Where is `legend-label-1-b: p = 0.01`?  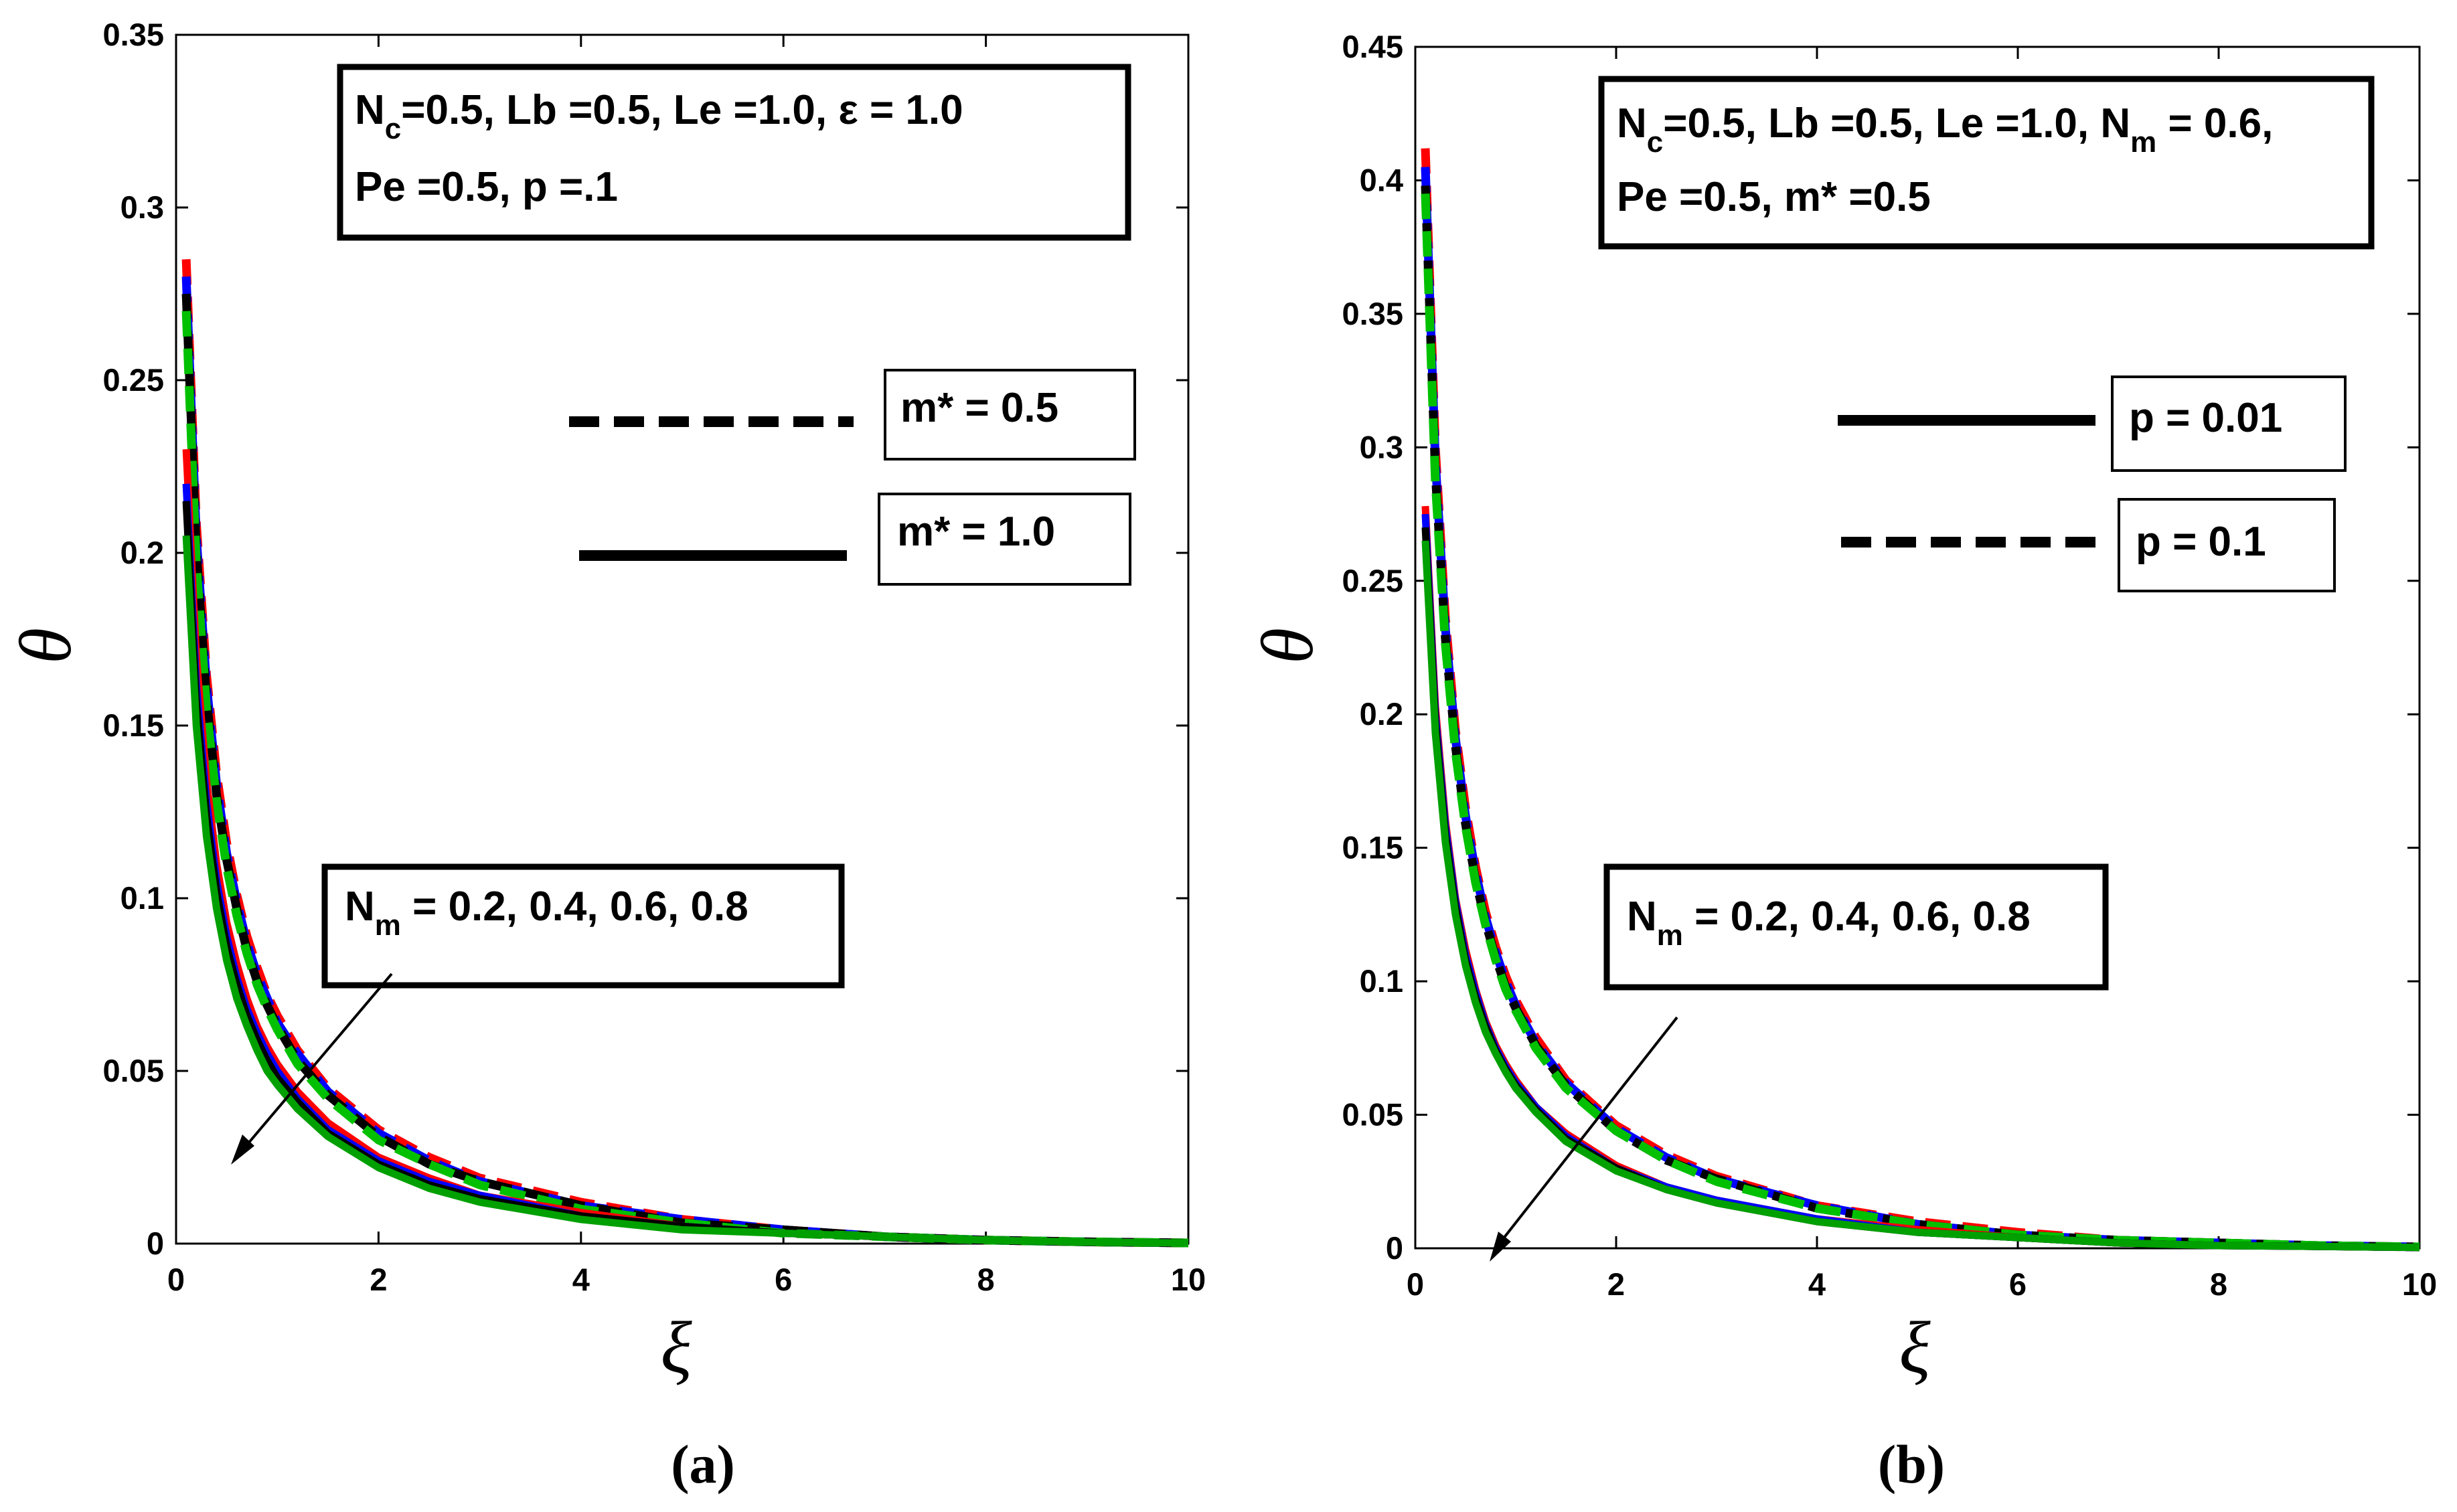
legend-label-1-b: p = 0.01 is located at coordinates (2205, 418).